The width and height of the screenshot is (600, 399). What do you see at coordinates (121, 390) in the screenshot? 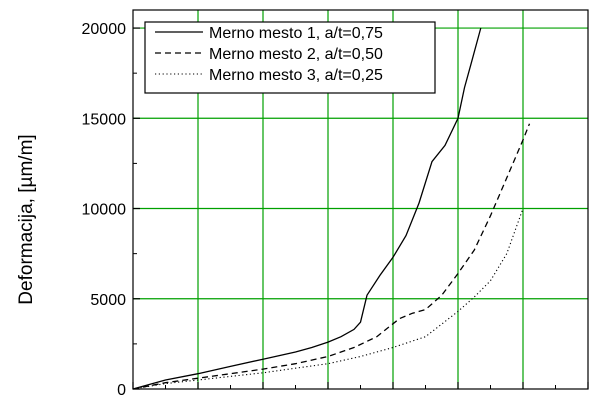
I see `y-tick-label: 0` at bounding box center [121, 390].